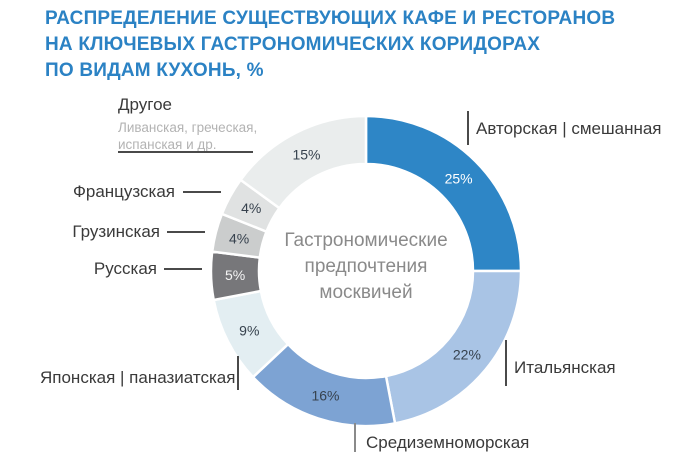 This screenshot has height=458, width=685. What do you see at coordinates (235, 275) in the screenshot?
I see `donut-value-label-4: 5%` at bounding box center [235, 275].